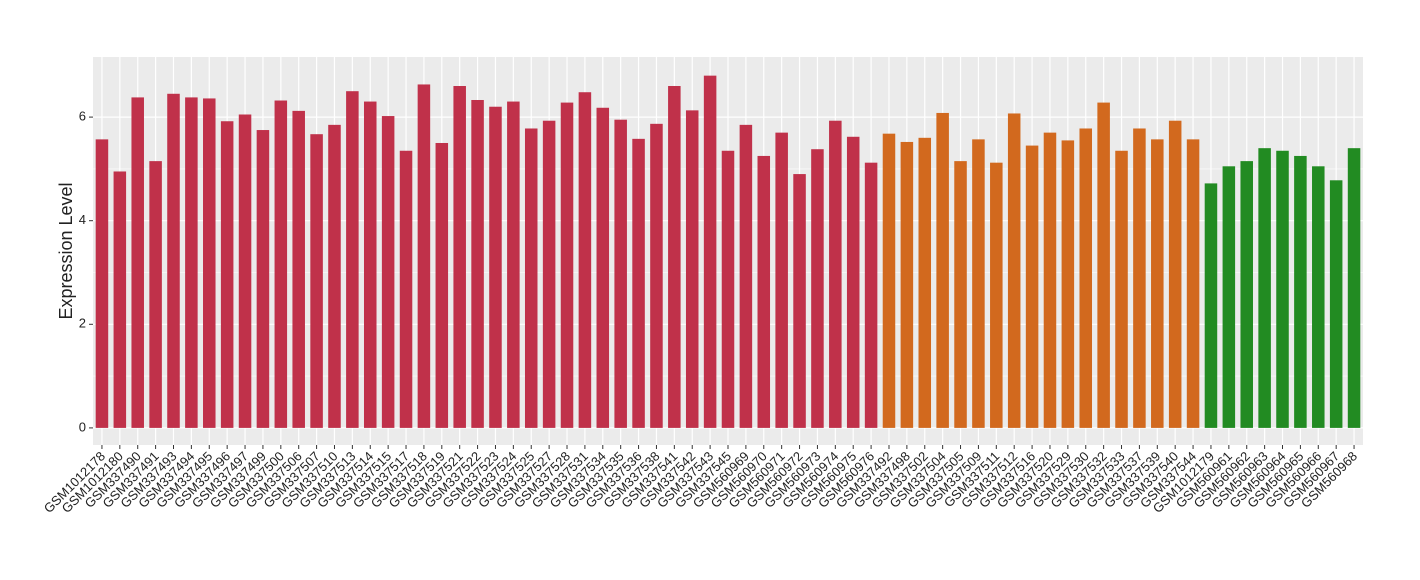 This screenshot has height=580, width=1420. What do you see at coordinates (82, 426) in the screenshot?
I see `y-tick-label: 0` at bounding box center [82, 426].